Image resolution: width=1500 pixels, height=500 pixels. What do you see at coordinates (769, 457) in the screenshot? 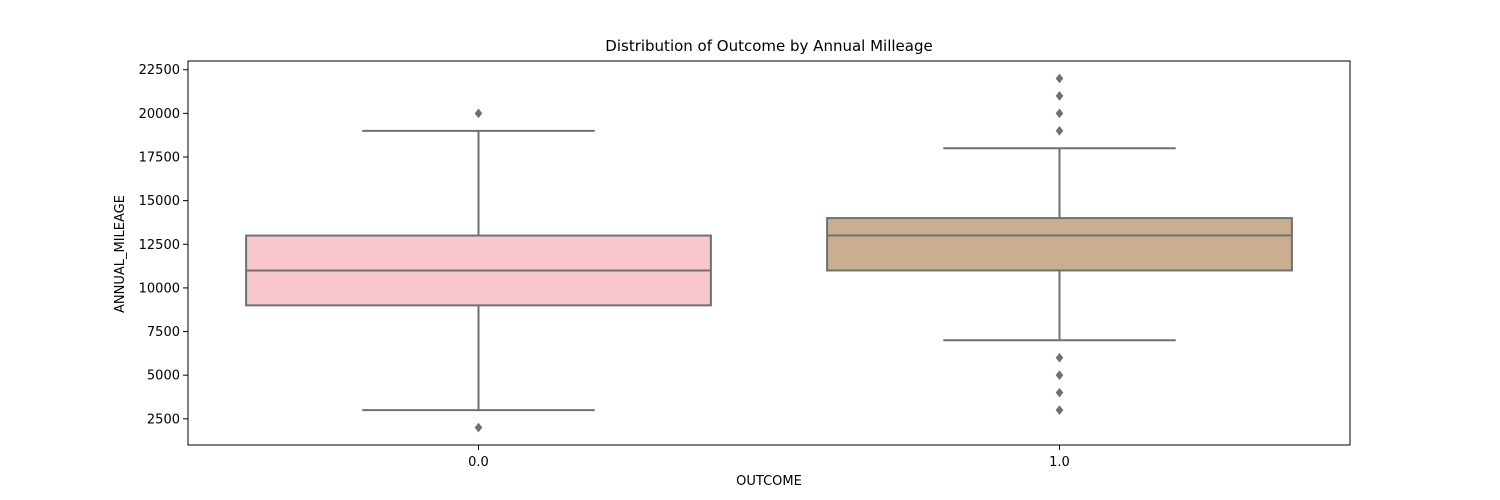
I see `x-axis: 0.0 1.0` at bounding box center [769, 457].